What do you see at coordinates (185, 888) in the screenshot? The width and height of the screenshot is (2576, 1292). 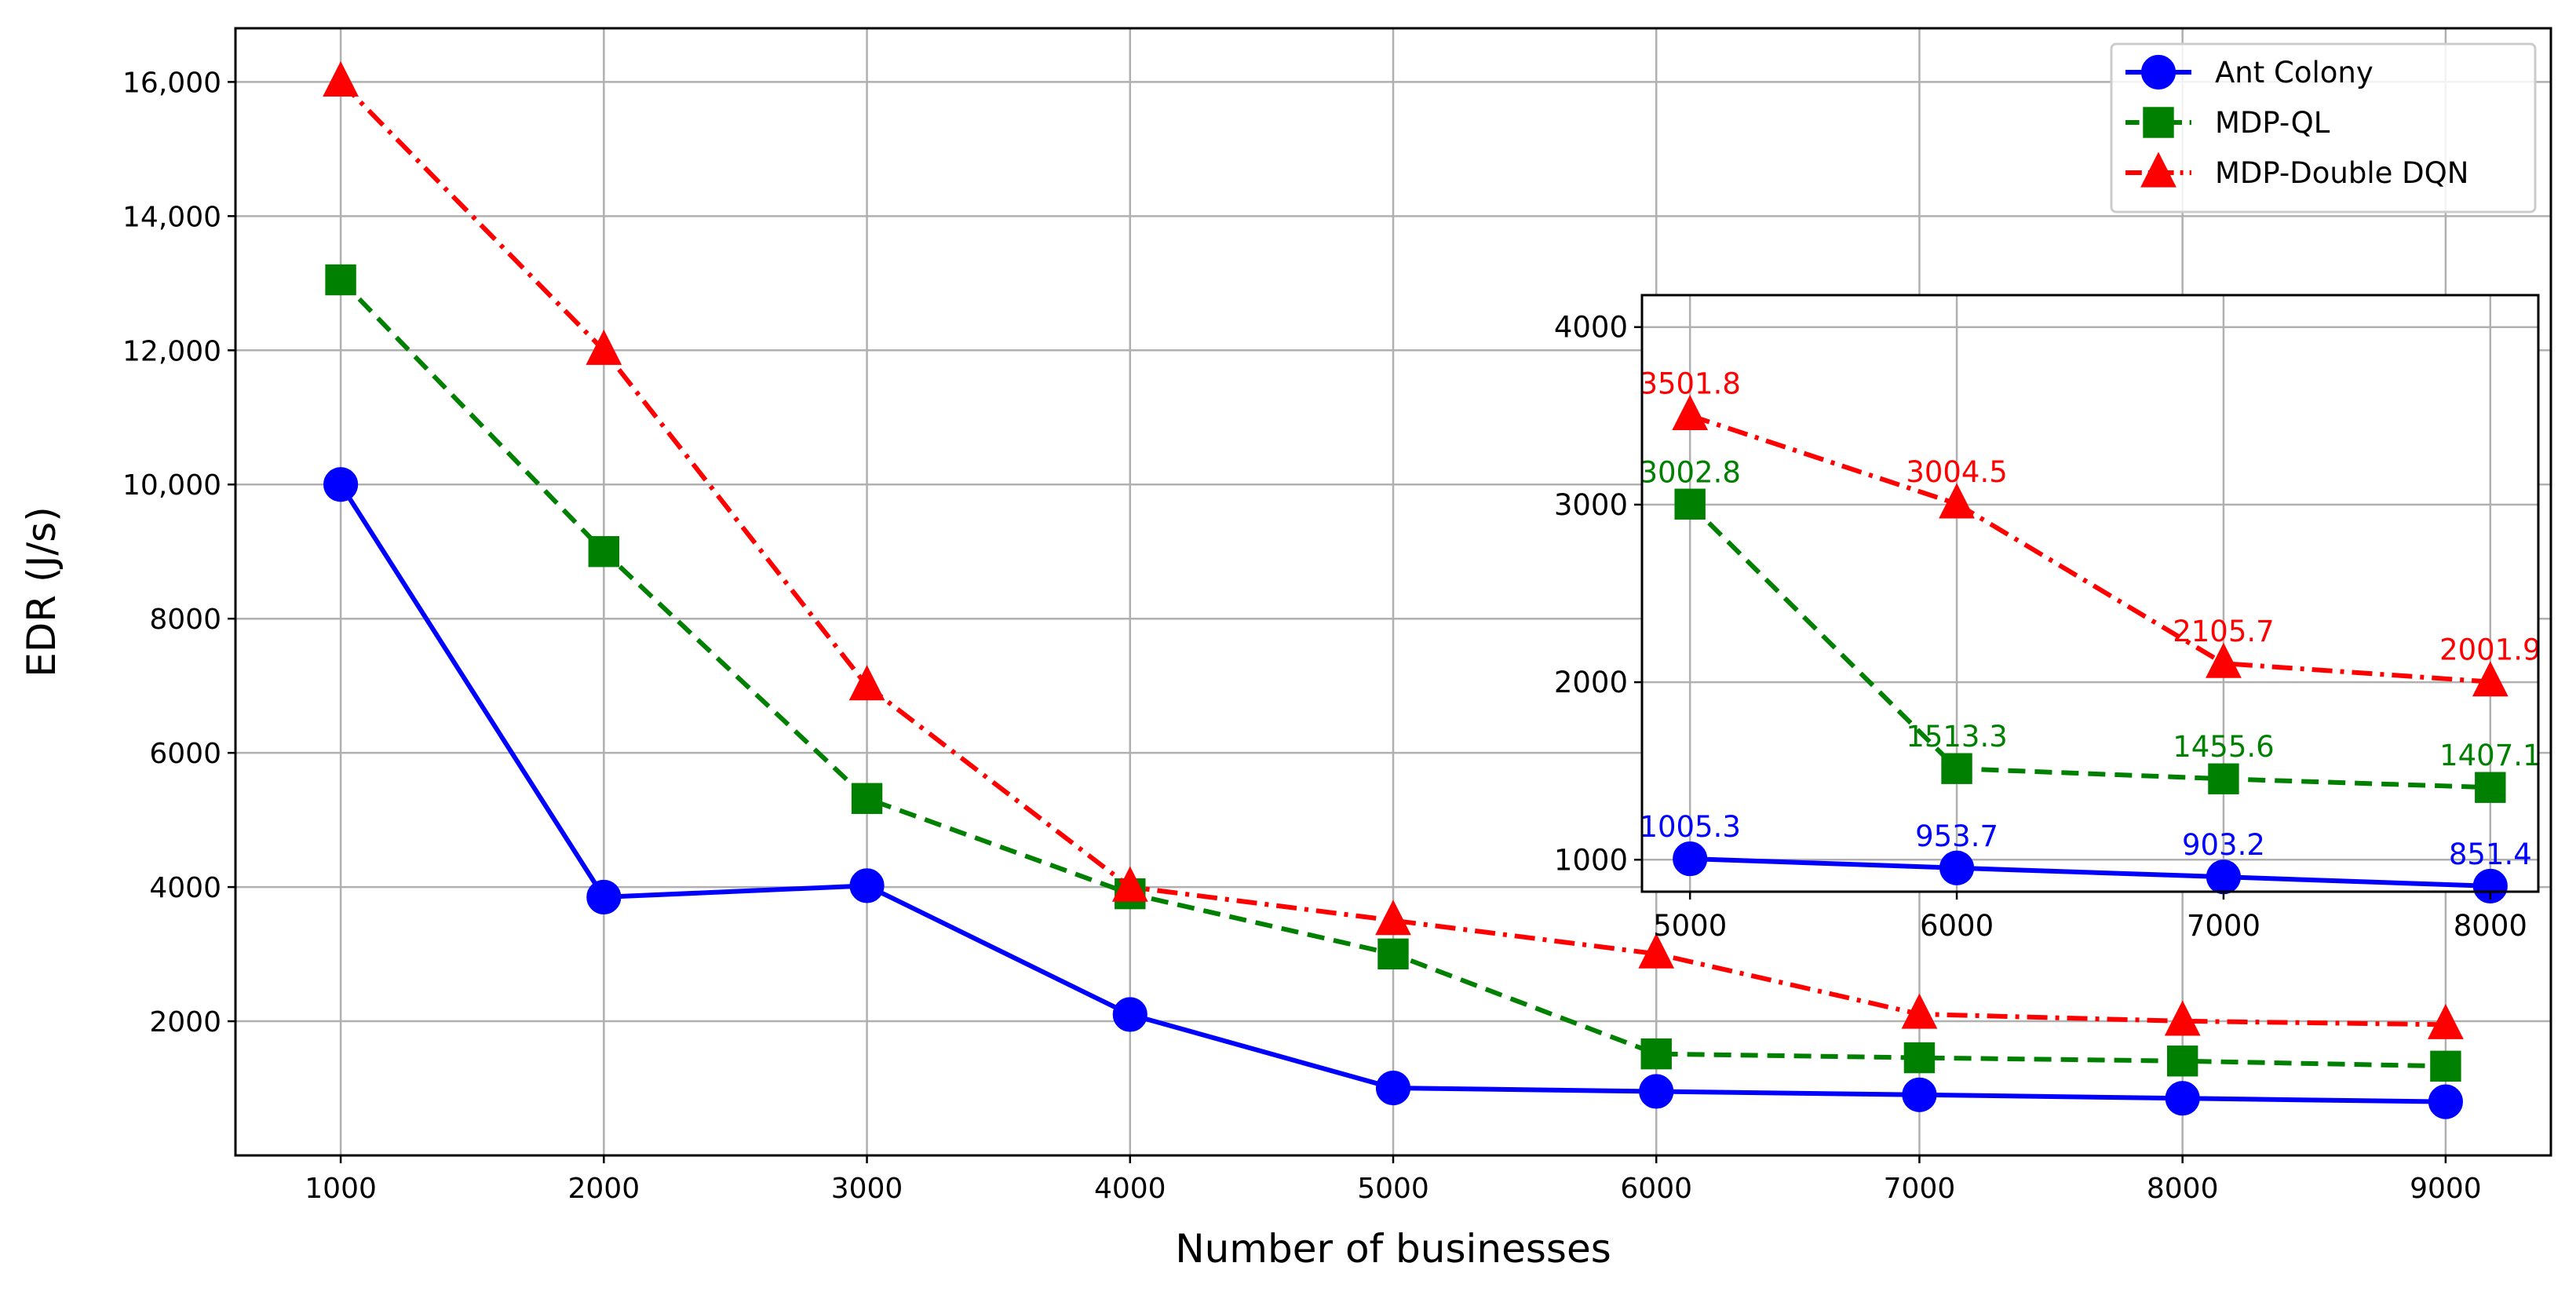 I see `main-y-tick-label: 4000` at bounding box center [185, 888].